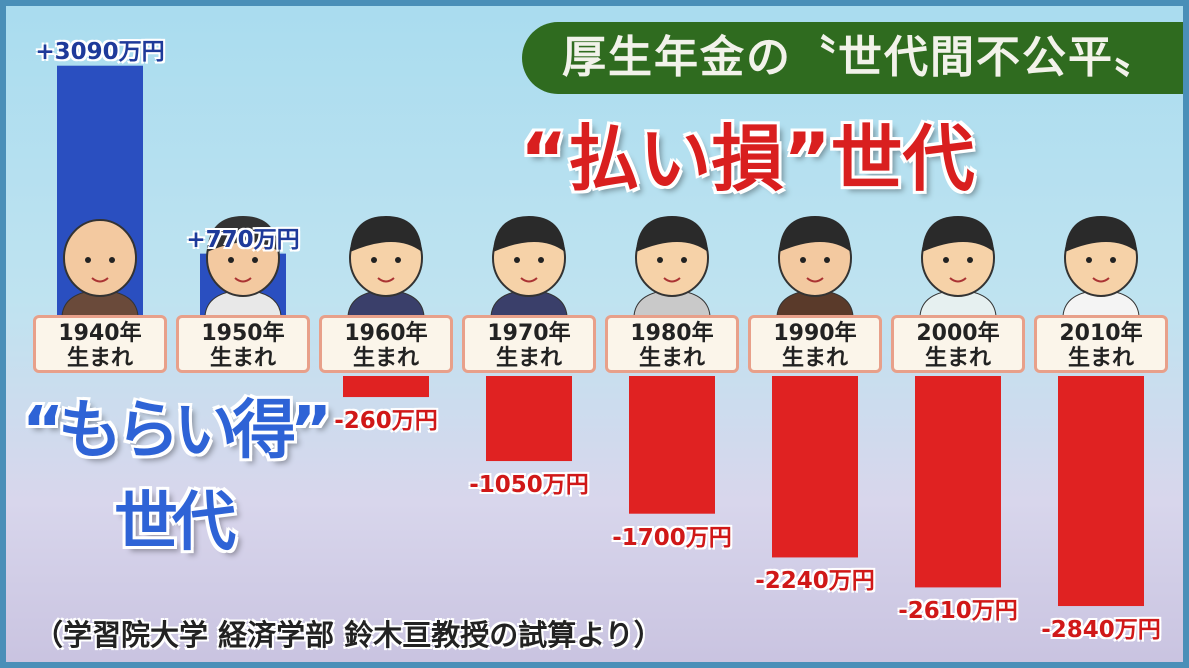 The height and width of the screenshot is (668, 1189). I want to click on category-label: 1990年 生まれ, so click(815, 344).